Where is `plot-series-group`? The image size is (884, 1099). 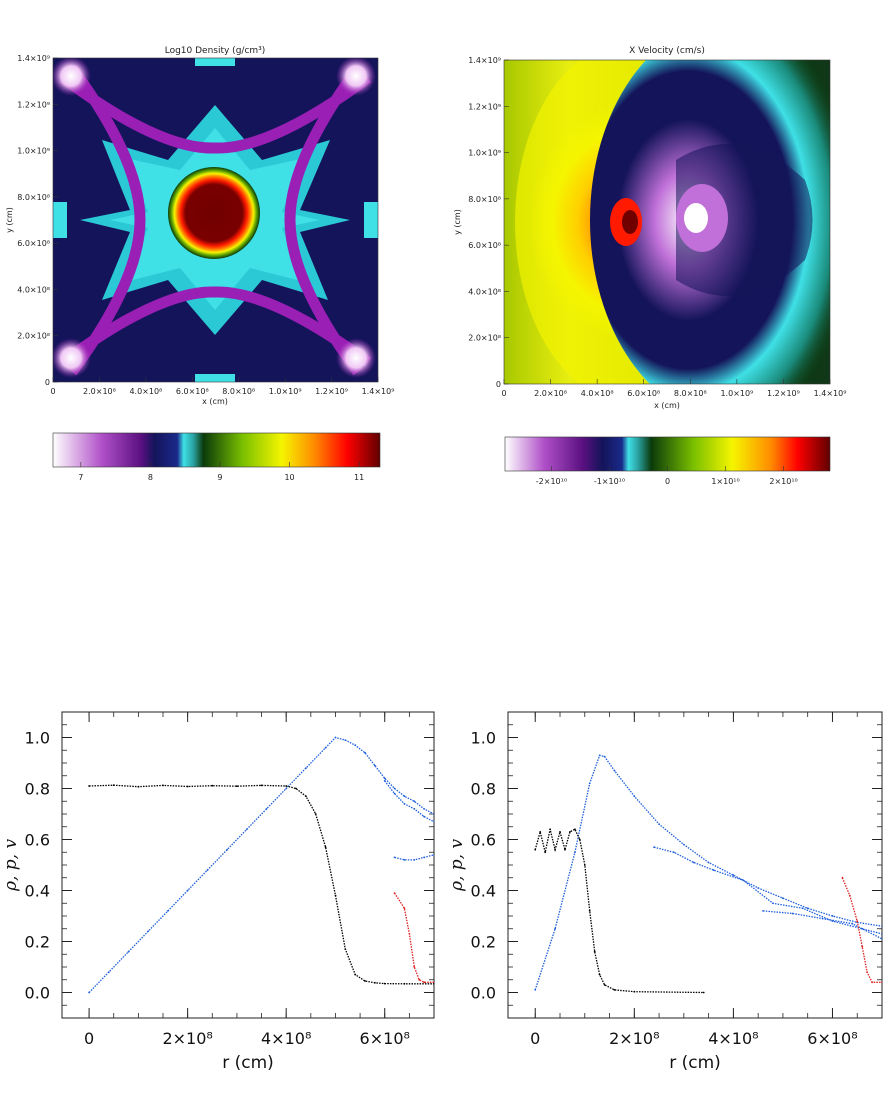
plot-series-group is located at coordinates (708, 874).